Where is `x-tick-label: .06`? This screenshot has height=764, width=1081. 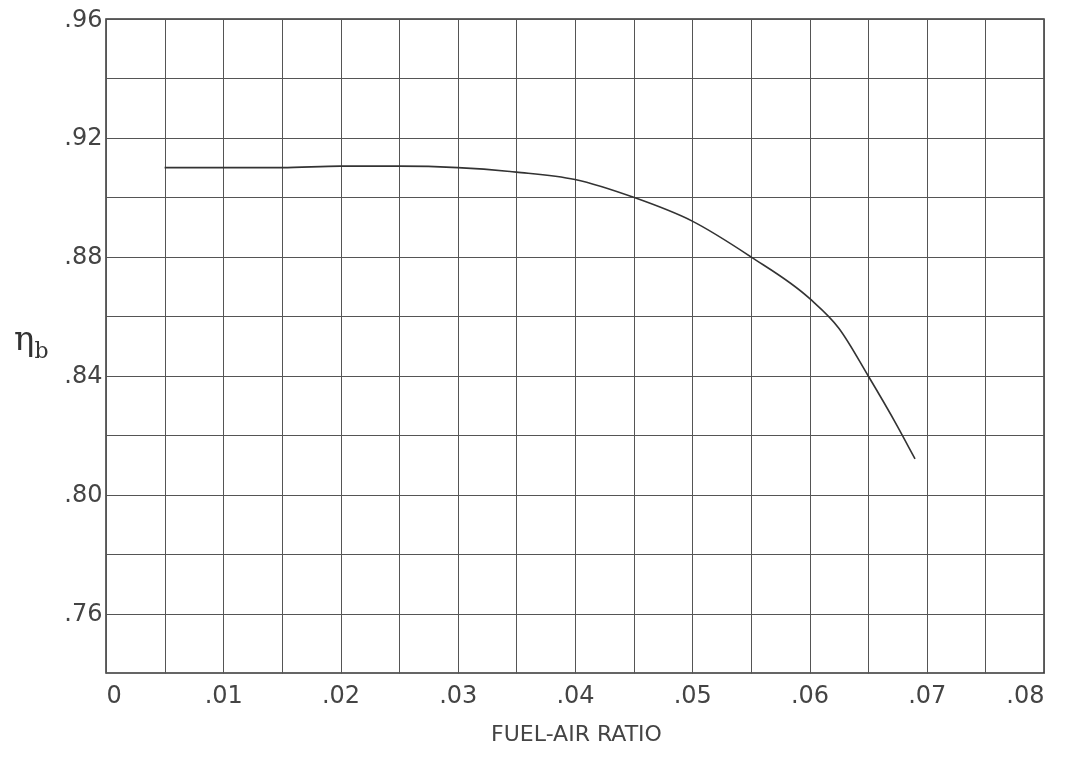 x-tick-label: .06 is located at coordinates (810, 694).